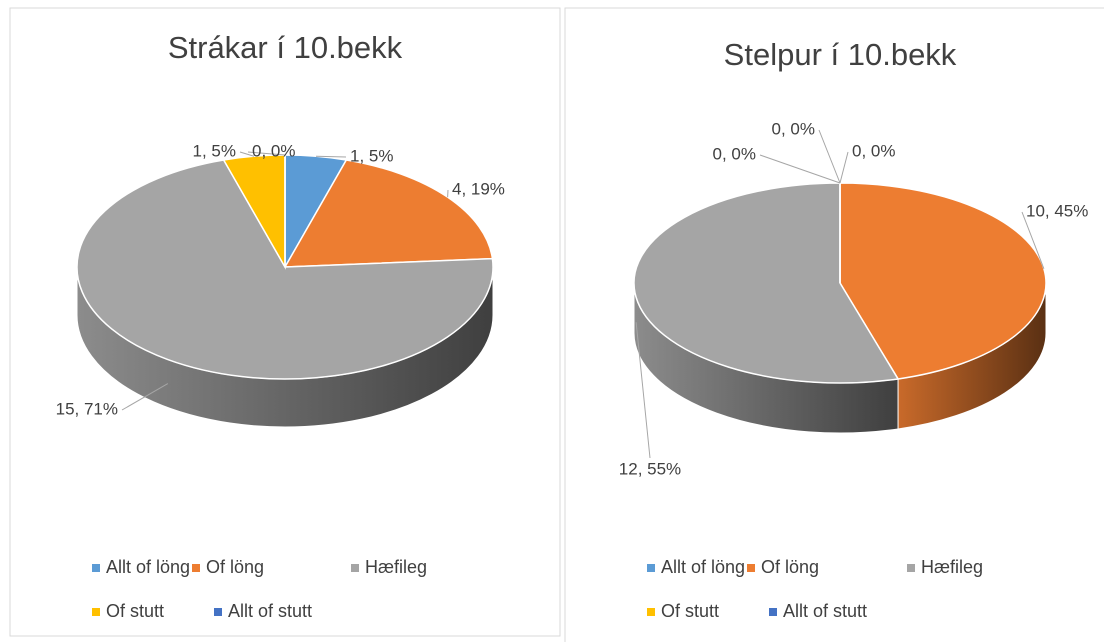 The image size is (1104, 642). I want to click on pie, so click(840, 308).